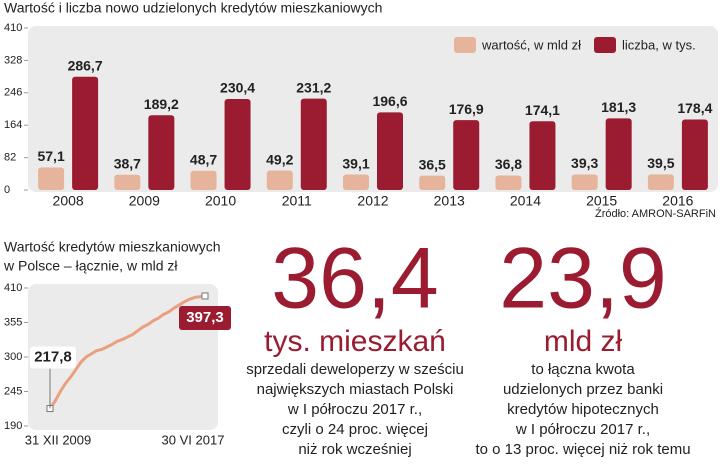 The width and height of the screenshot is (720, 464). Describe the element at coordinates (50, 156) in the screenshot. I see `value-label: 57,1` at that location.